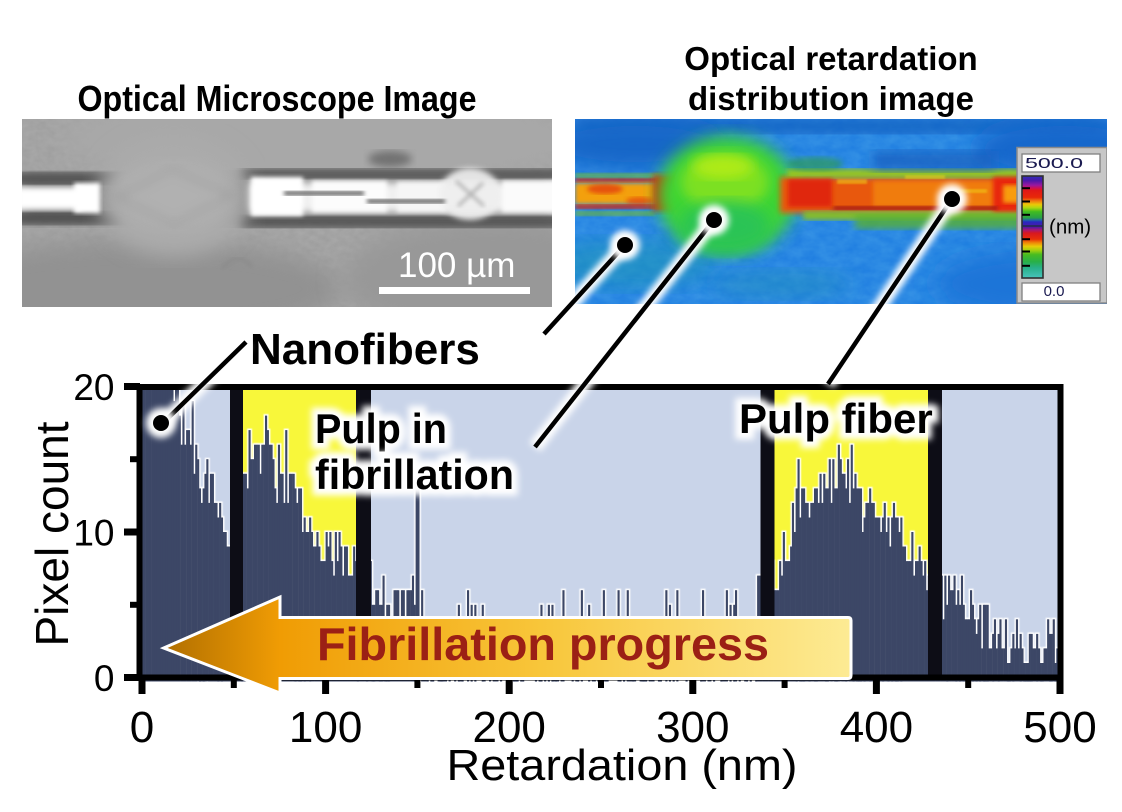  I want to click on svg-text: (nm), so click(1070, 227).